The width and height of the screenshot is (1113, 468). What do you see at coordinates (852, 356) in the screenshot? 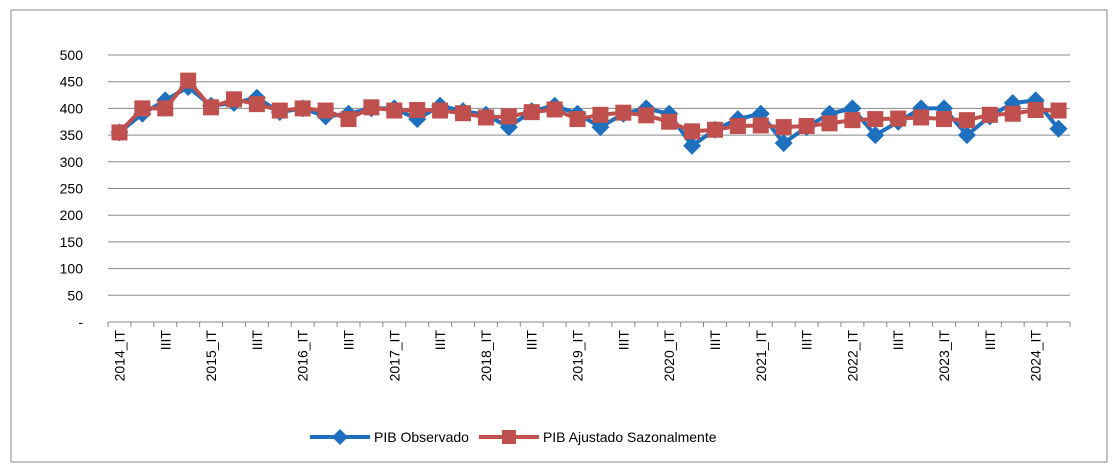
I see `x-tick-label: 2022_IT` at bounding box center [852, 356].